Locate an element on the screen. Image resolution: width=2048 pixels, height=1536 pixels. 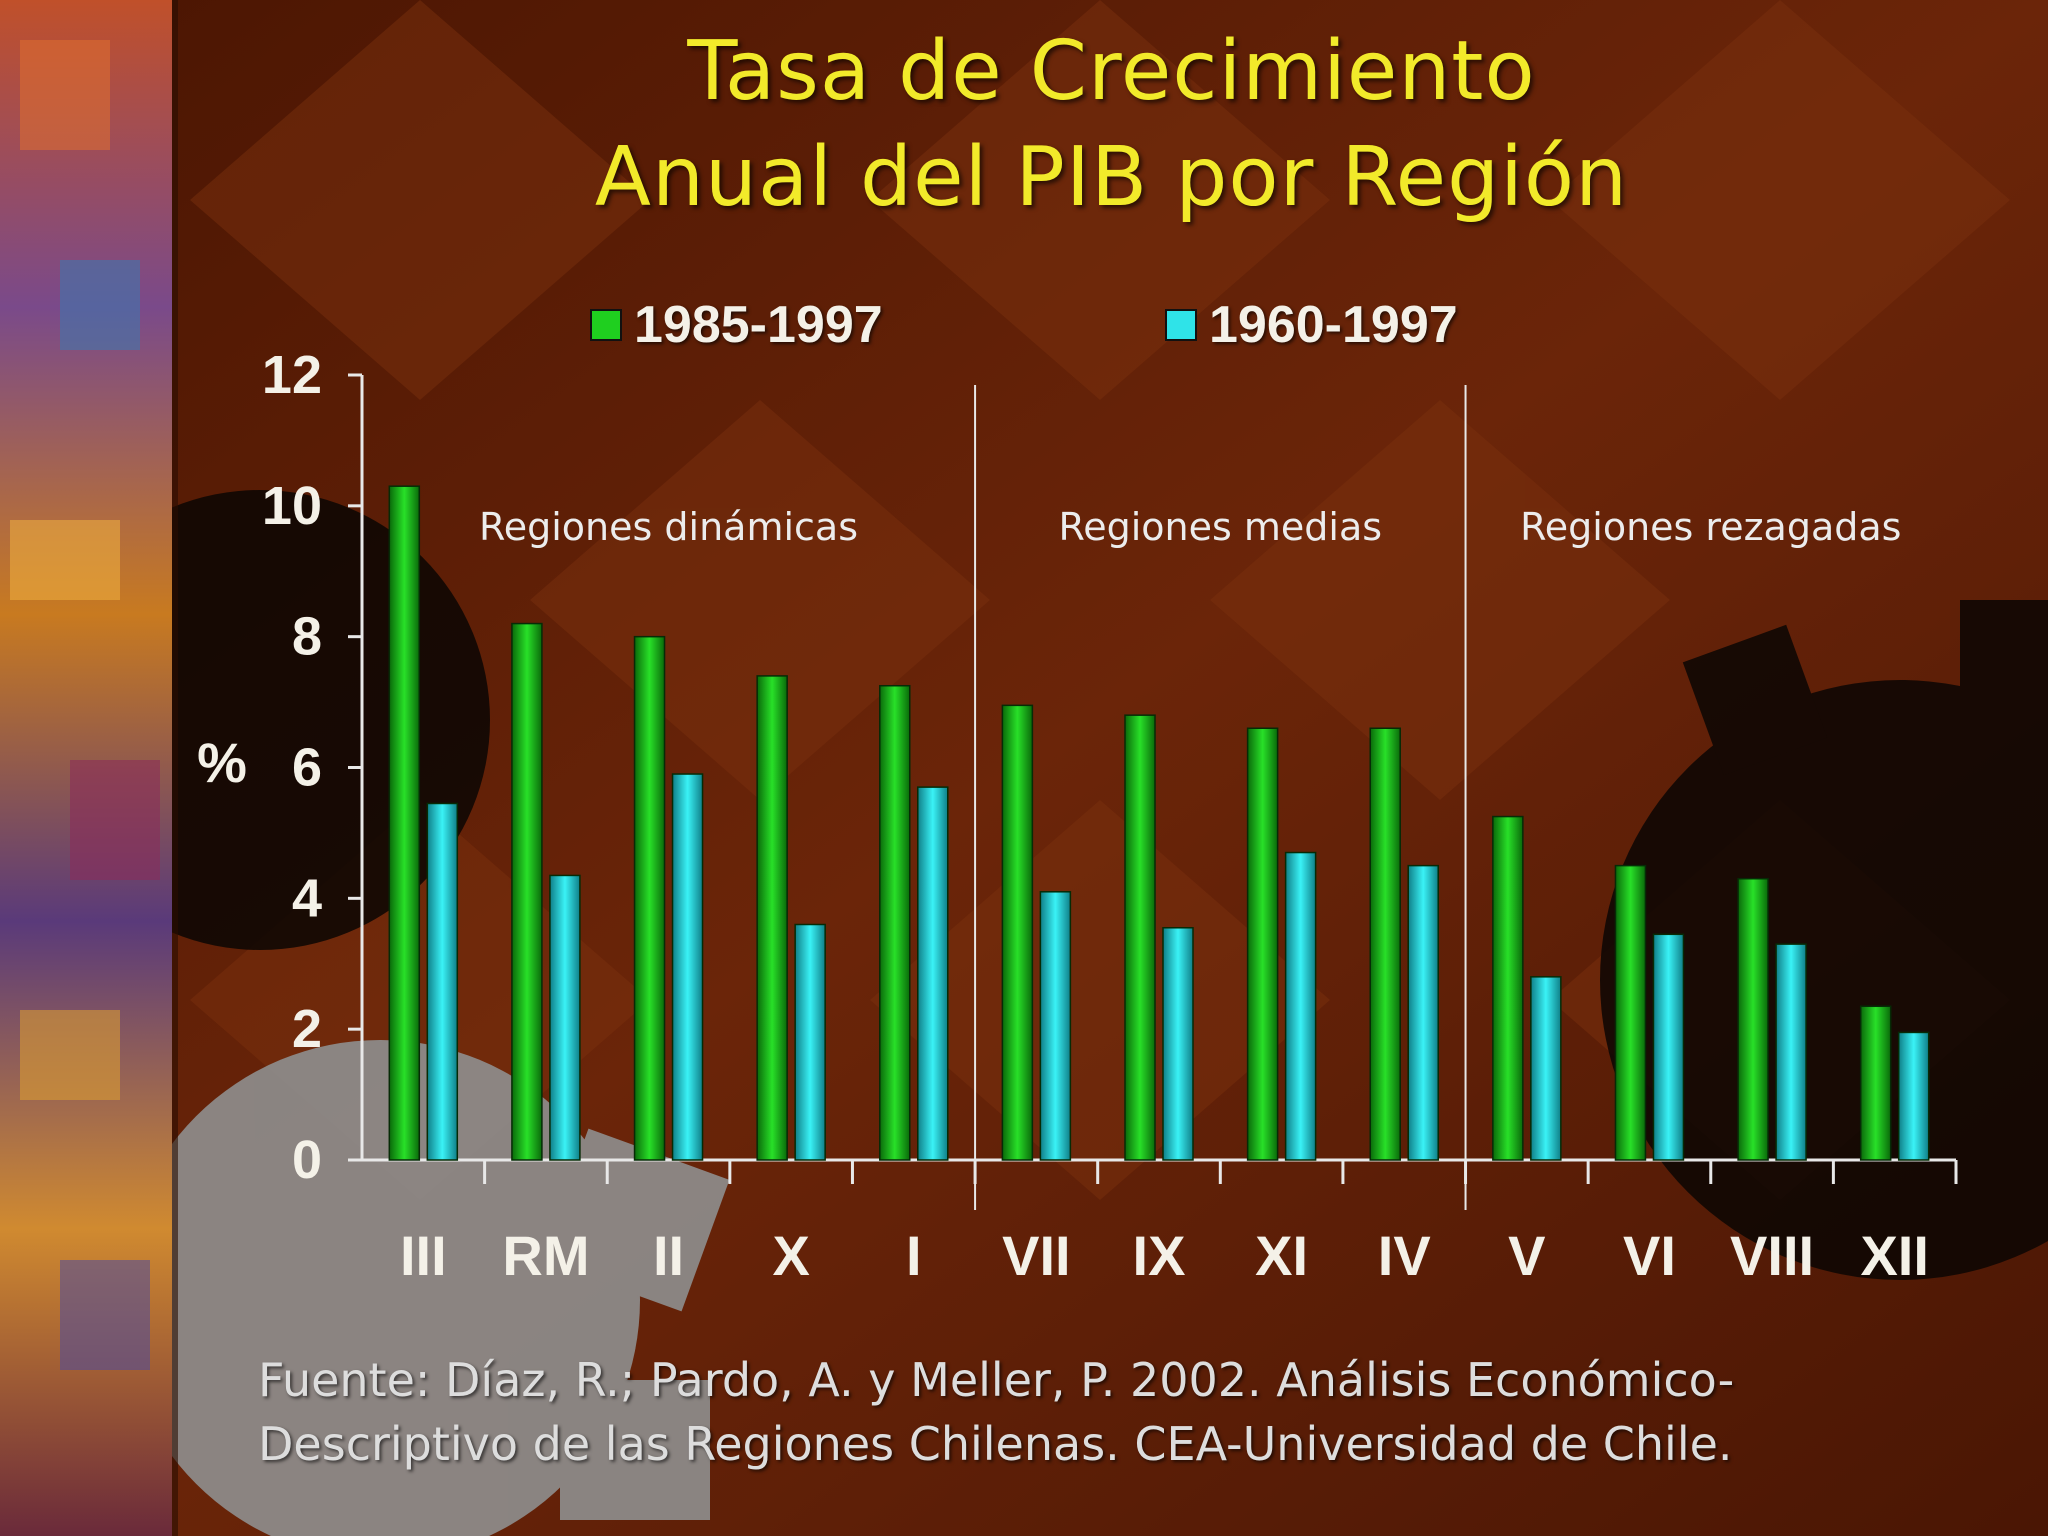
bar-series-1-IX is located at coordinates (1140, 937).